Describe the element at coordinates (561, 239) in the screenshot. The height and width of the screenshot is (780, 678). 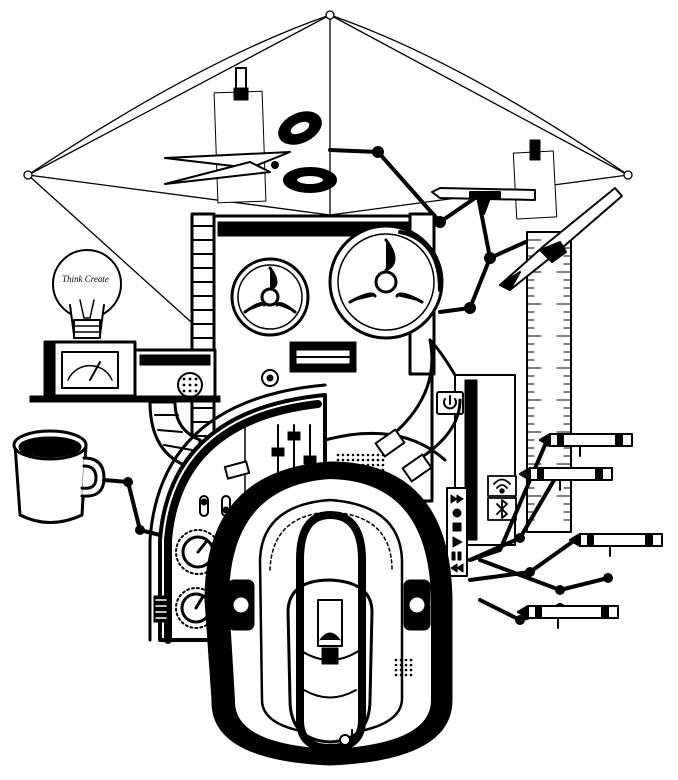
I see `craft-knife-icon` at that location.